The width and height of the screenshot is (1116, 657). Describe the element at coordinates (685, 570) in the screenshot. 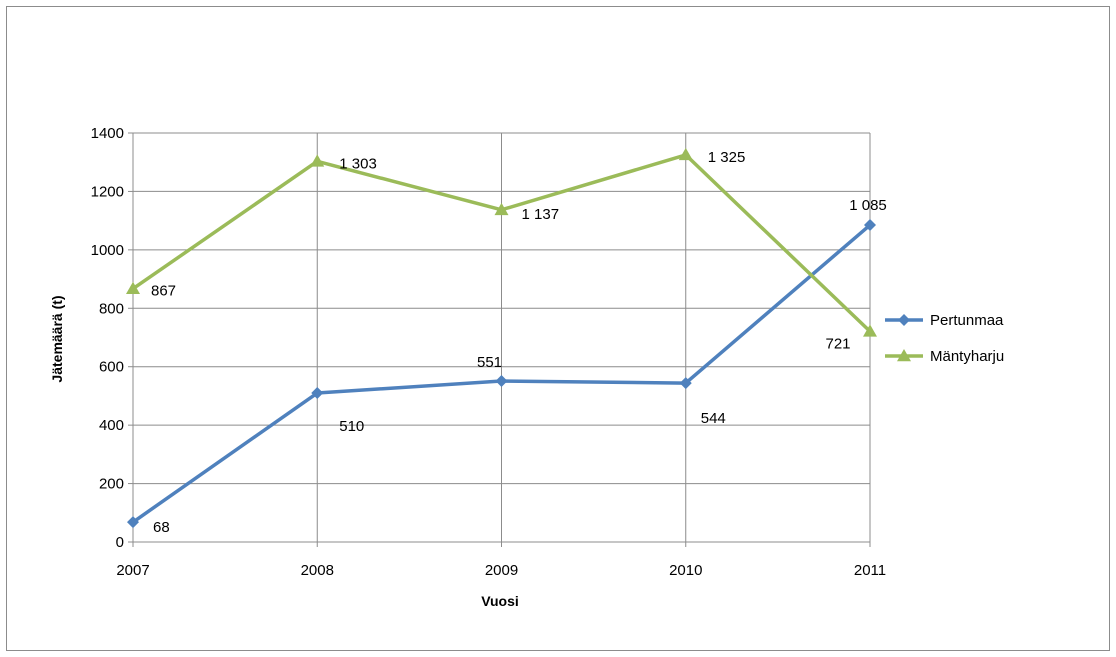

I see `x-tick-label: 2010` at that location.